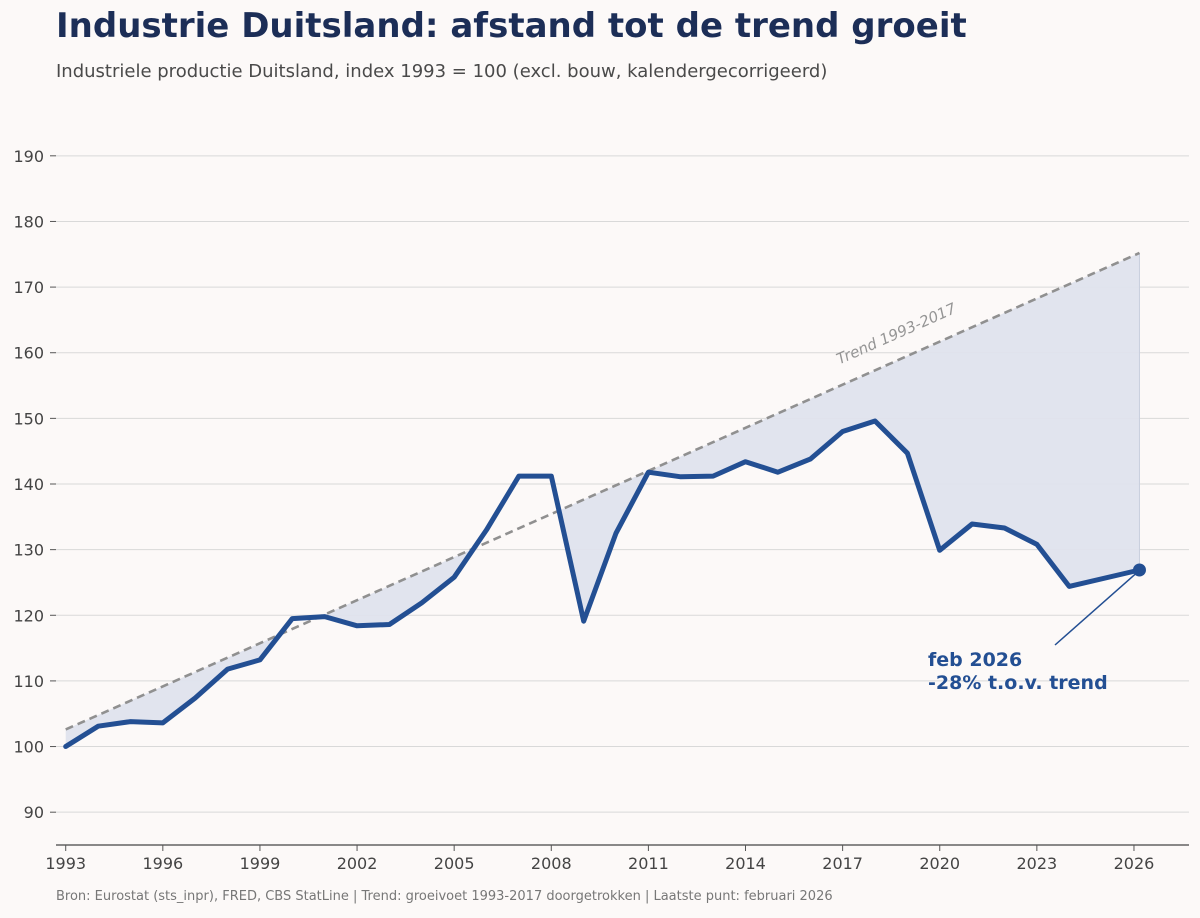  What do you see at coordinates (28, 418) in the screenshot?
I see `y-tick-label: 150` at bounding box center [28, 418].